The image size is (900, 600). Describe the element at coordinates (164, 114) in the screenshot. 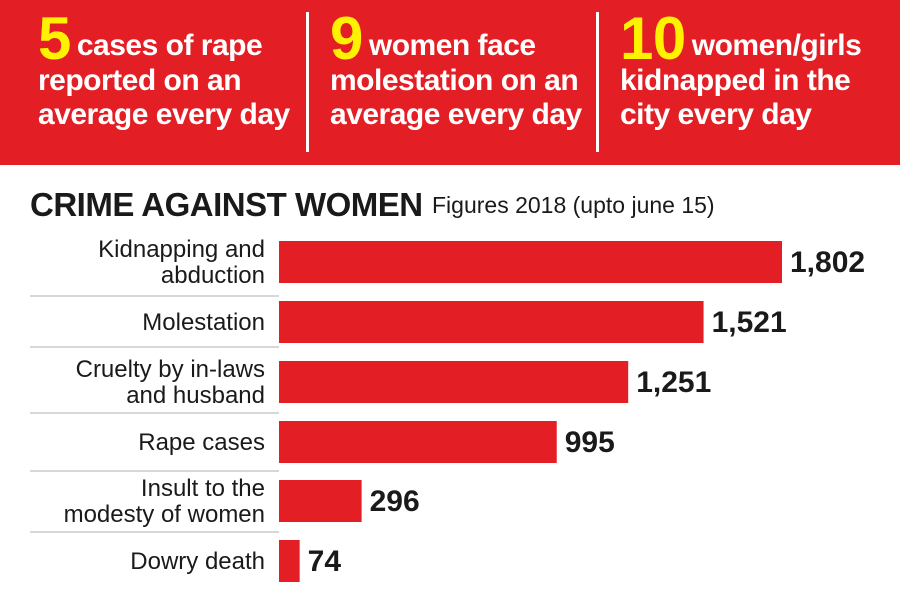

I see `stat-rape-line-3: average every day` at that location.